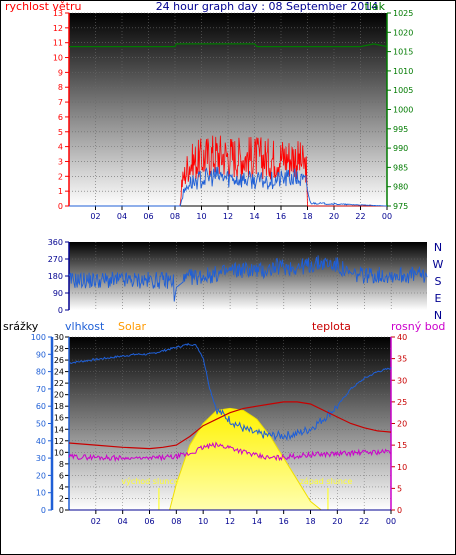 This screenshot has height=555, width=456. What do you see at coordinates (403, 52) in the screenshot?
I see `pressure-axis-tick-label: 1015` at bounding box center [403, 52].